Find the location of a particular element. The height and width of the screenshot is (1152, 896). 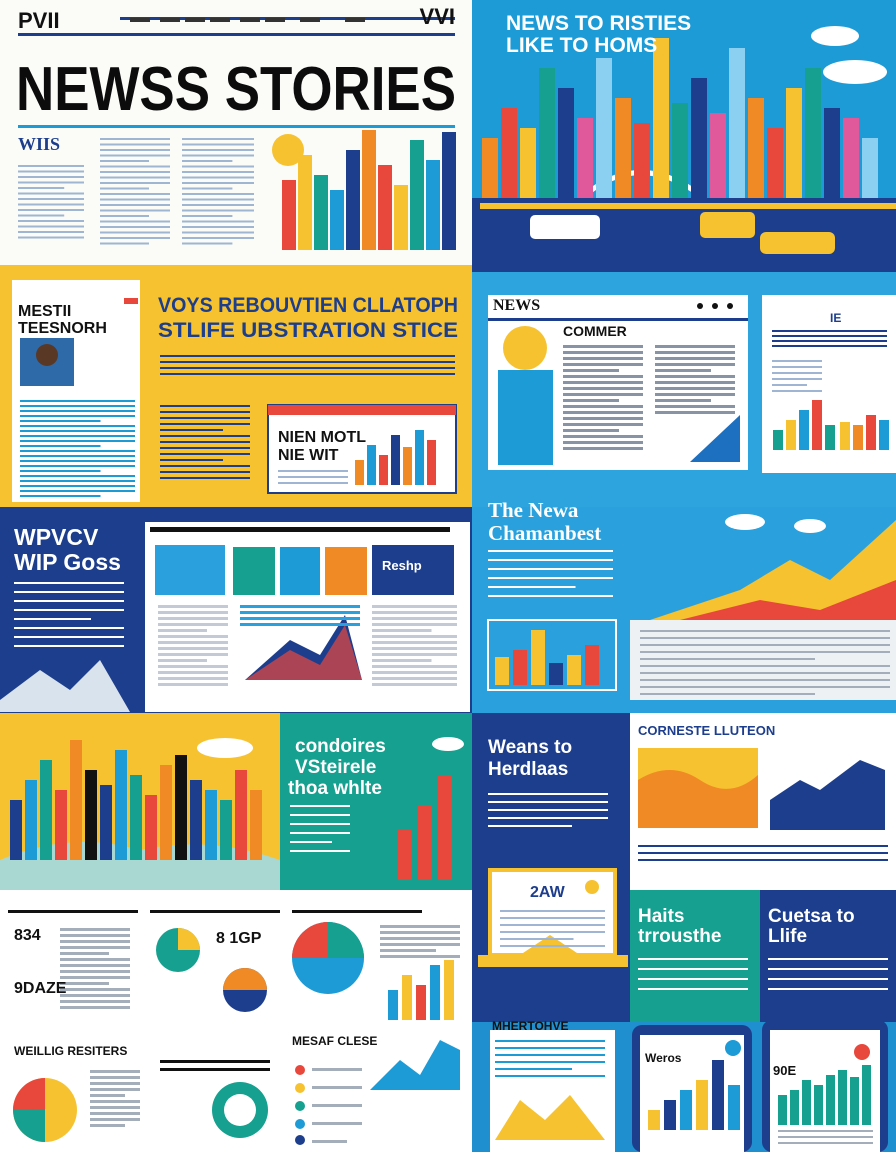

masthead-left: PVII is located at coordinates (39, 20).